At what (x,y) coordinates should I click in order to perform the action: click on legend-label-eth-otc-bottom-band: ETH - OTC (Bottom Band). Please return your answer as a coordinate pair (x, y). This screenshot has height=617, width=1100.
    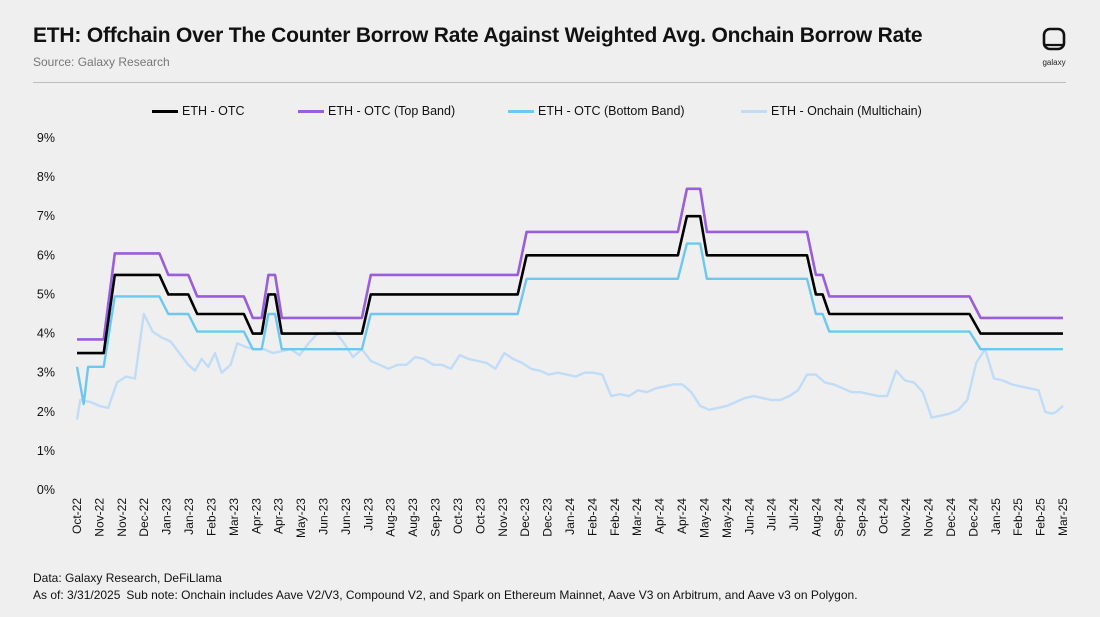
    Looking at the image, I should click on (611, 111).